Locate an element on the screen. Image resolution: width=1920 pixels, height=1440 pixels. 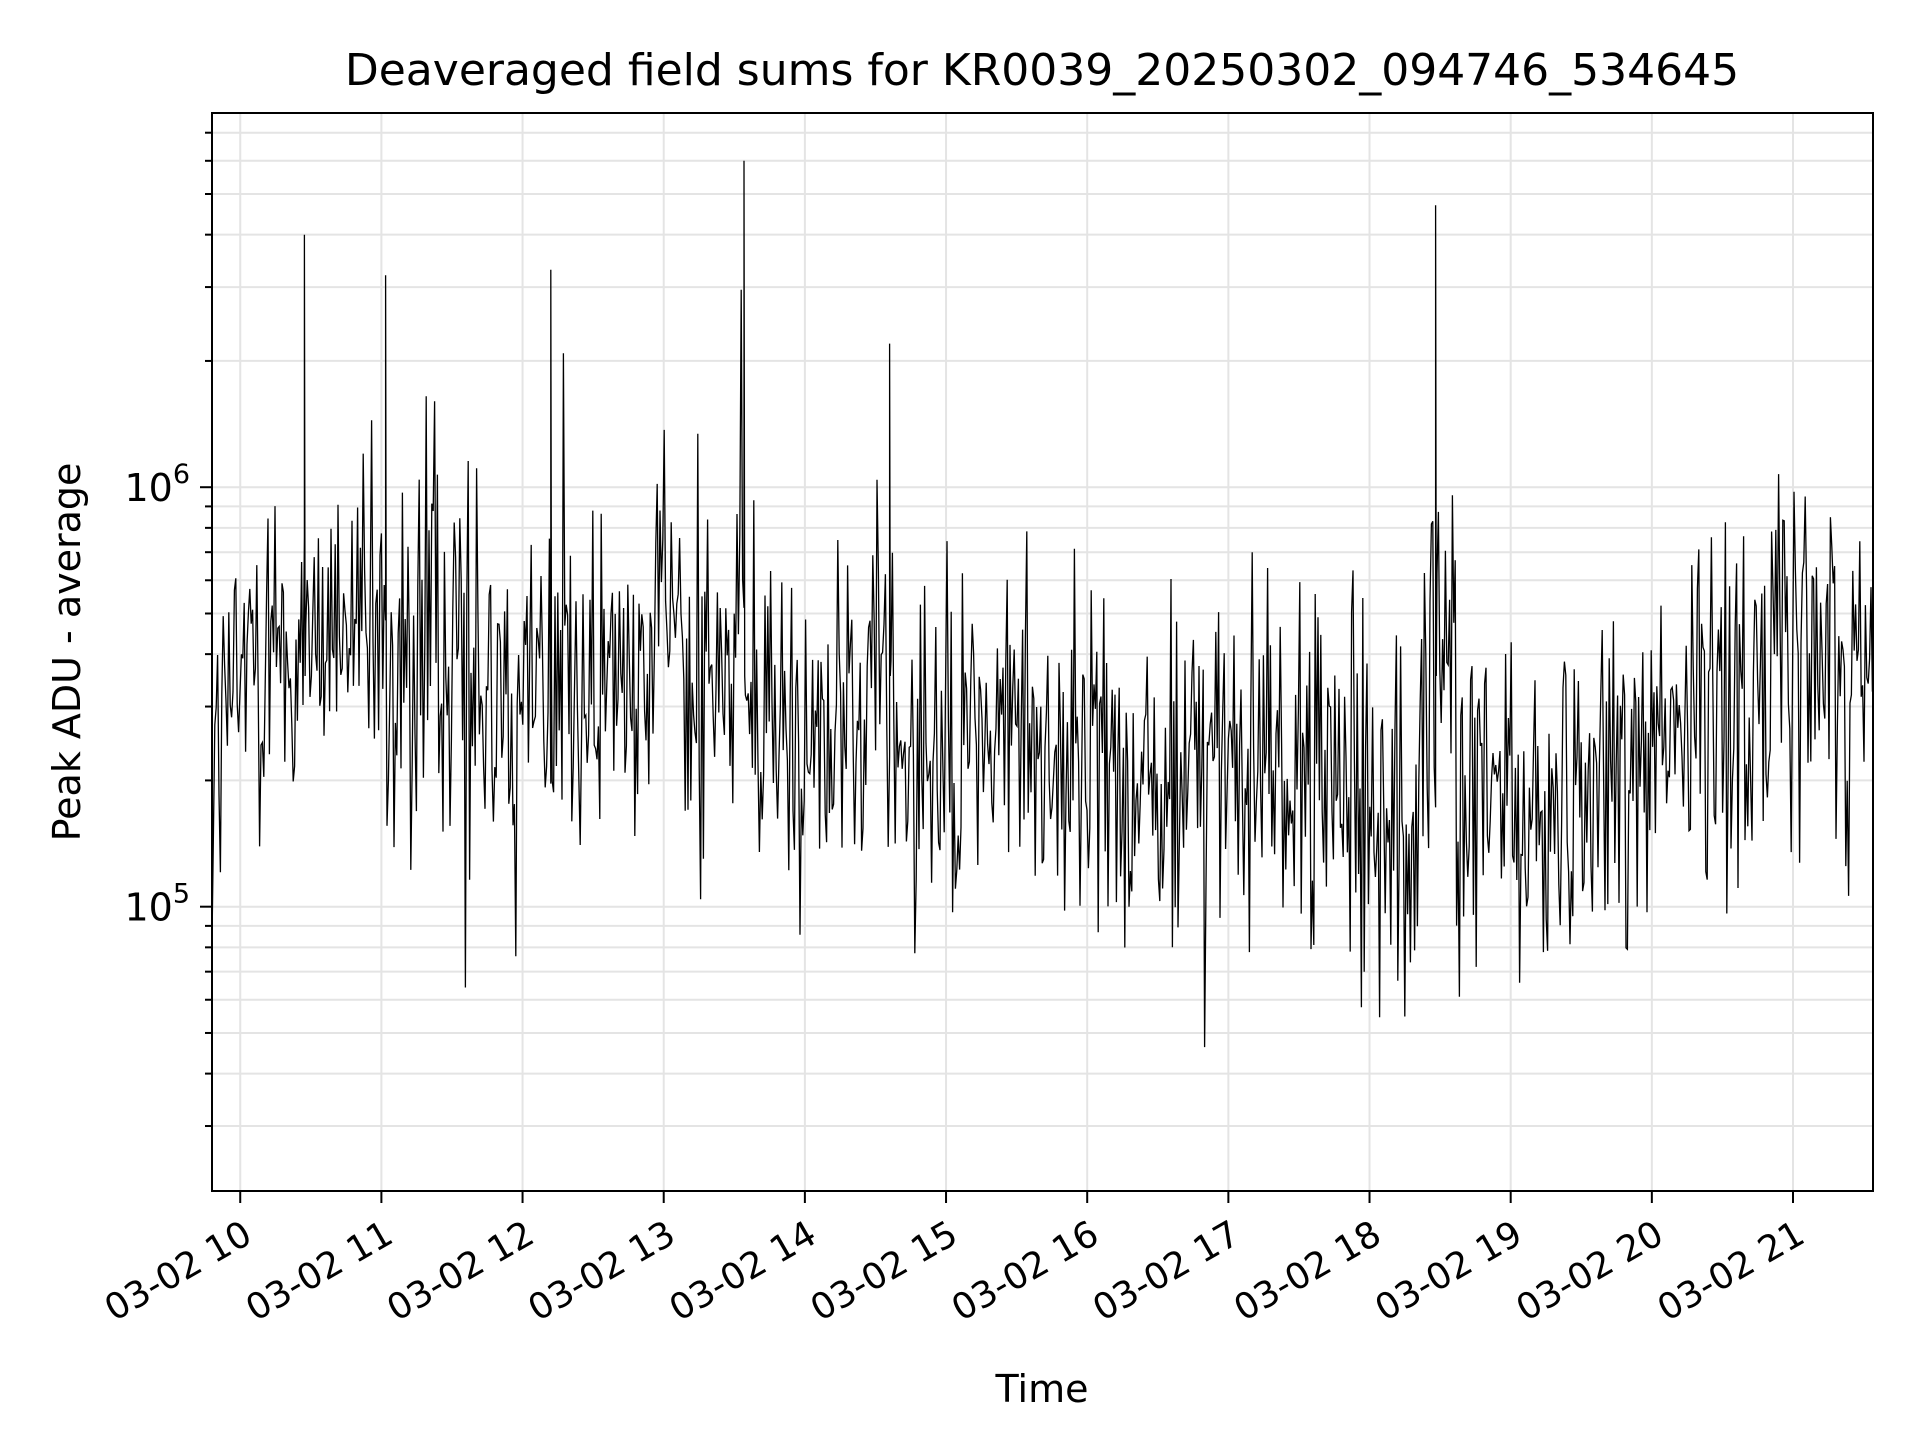
x-tick-label: 03-02 14 is located at coordinates (743, 1271).